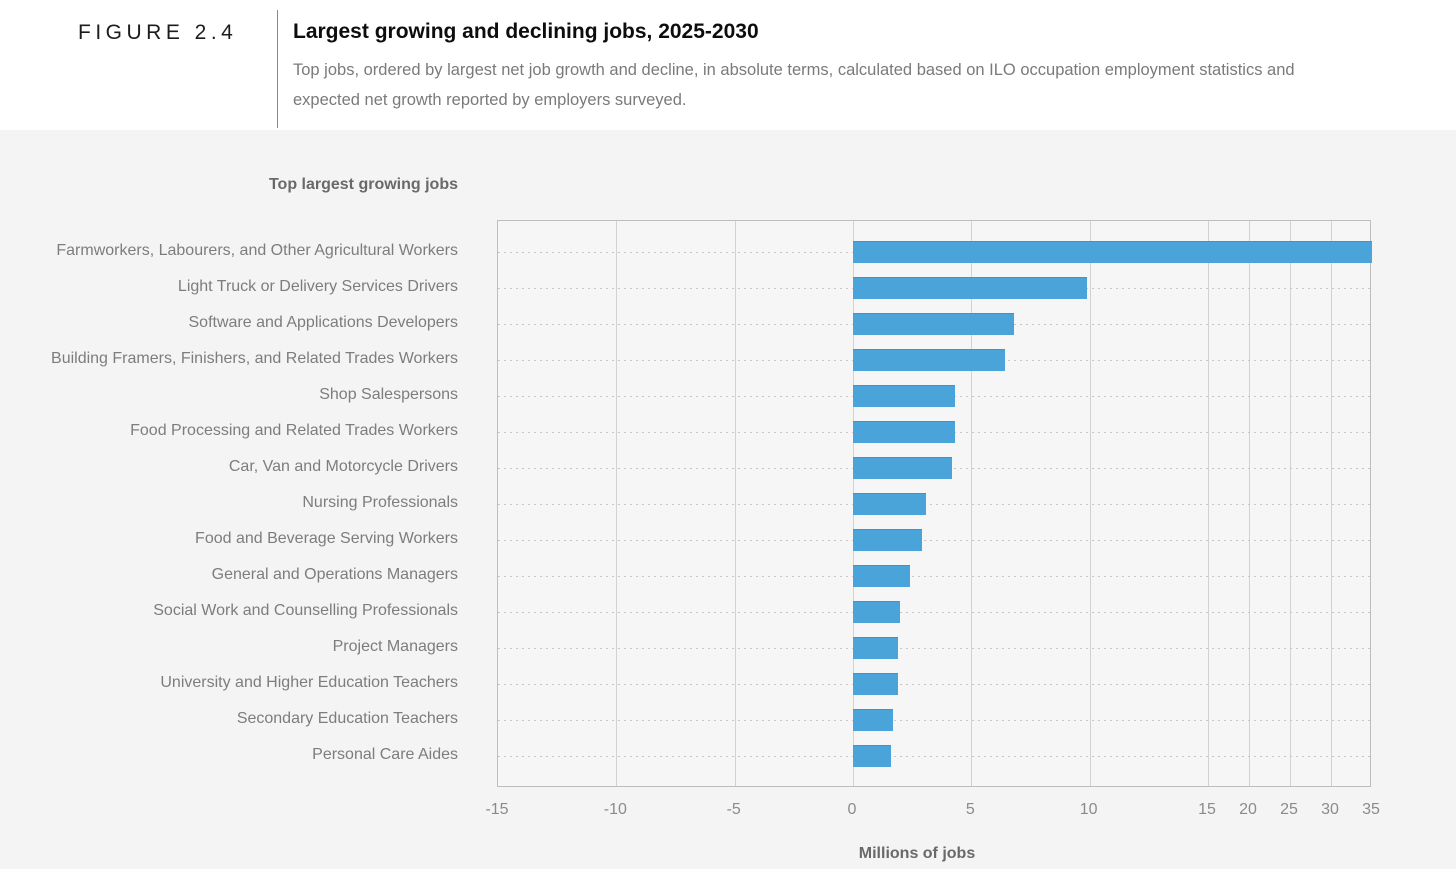 Image resolution: width=1456 pixels, height=869 pixels. I want to click on category-label: Car, Van and Motorcycle Drivers, so click(343, 466).